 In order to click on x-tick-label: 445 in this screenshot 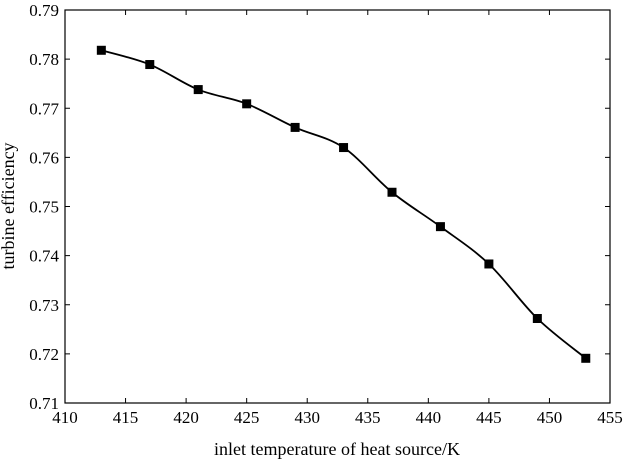, I will do `click(489, 417)`.